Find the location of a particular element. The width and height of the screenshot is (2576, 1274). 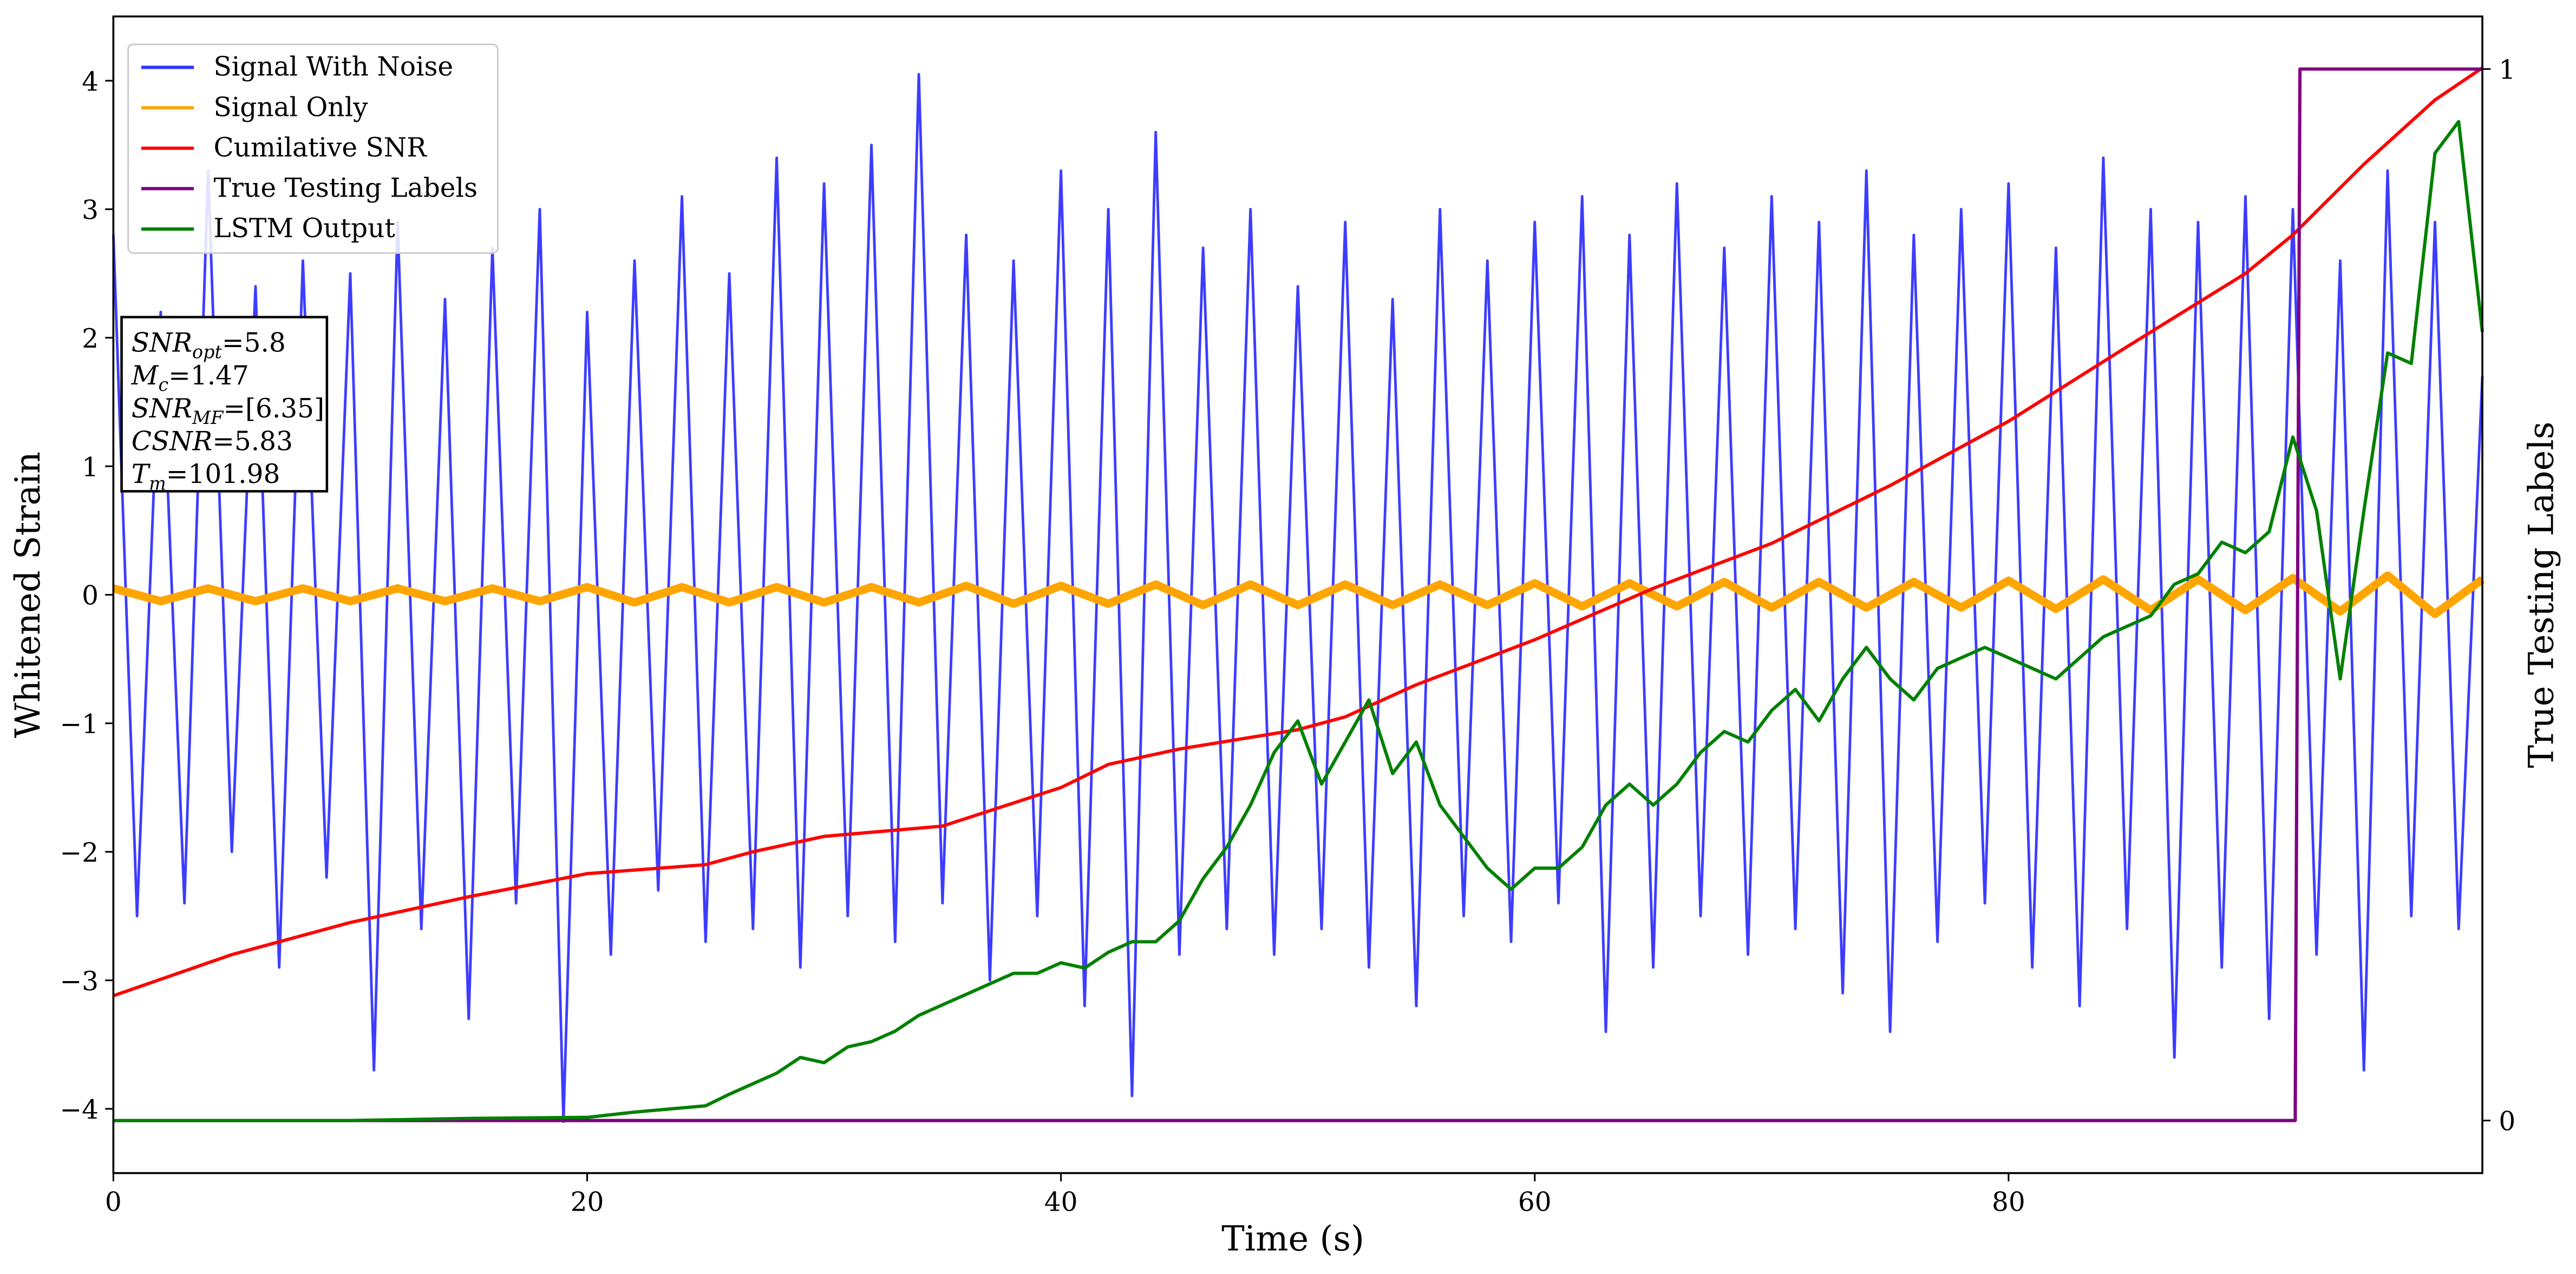

legend-label: Signal With Noise is located at coordinates (333, 67).